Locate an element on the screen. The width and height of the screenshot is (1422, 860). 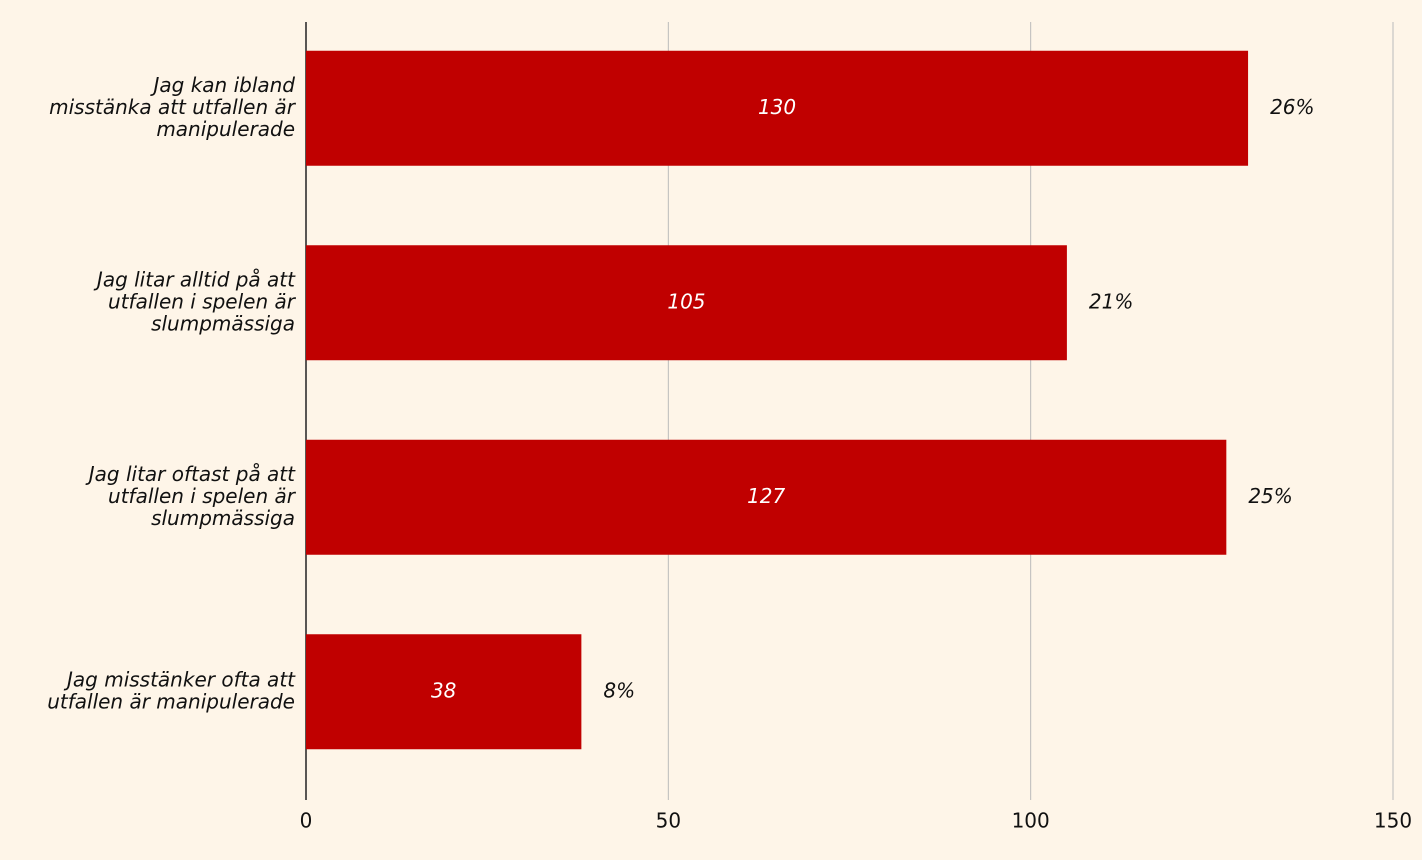
share-label: 25% is located at coordinates (1270, 496).